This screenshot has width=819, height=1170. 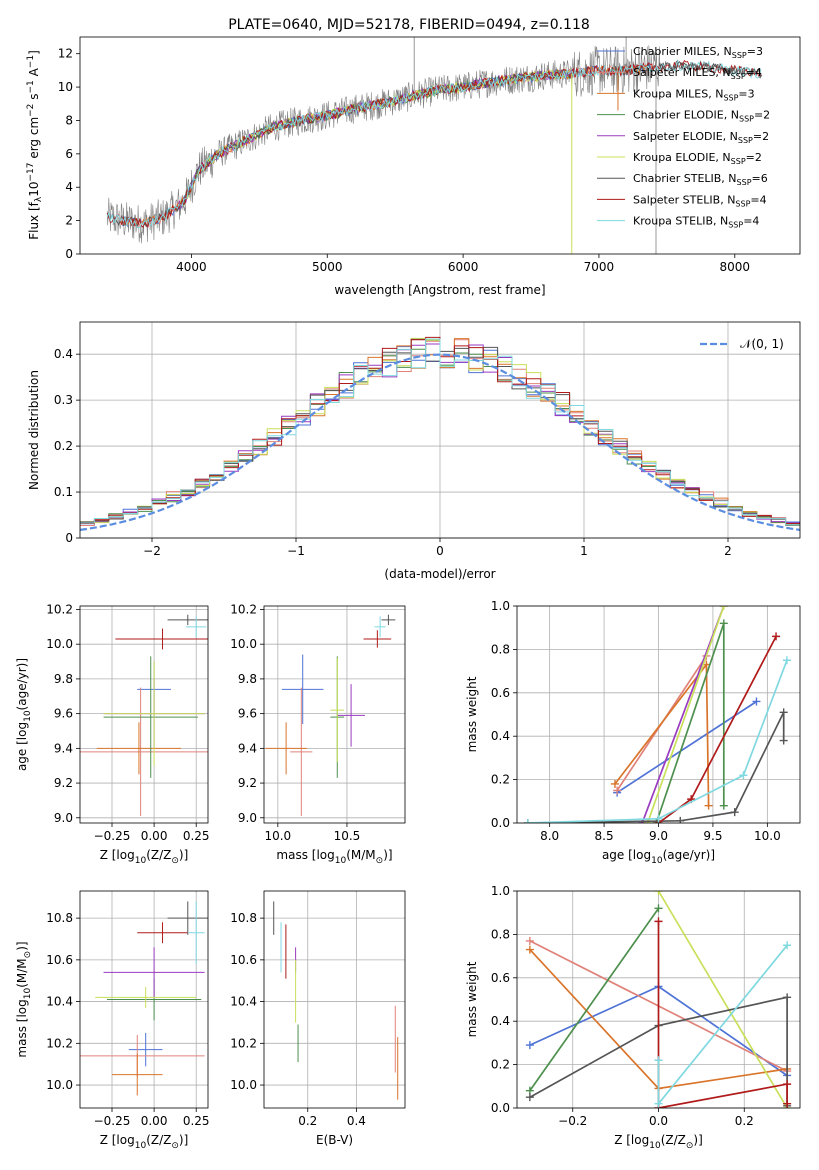 What do you see at coordinates (243, 1043) in the screenshot?
I see `y-tick-label-text: 10.2` at bounding box center [243, 1043].